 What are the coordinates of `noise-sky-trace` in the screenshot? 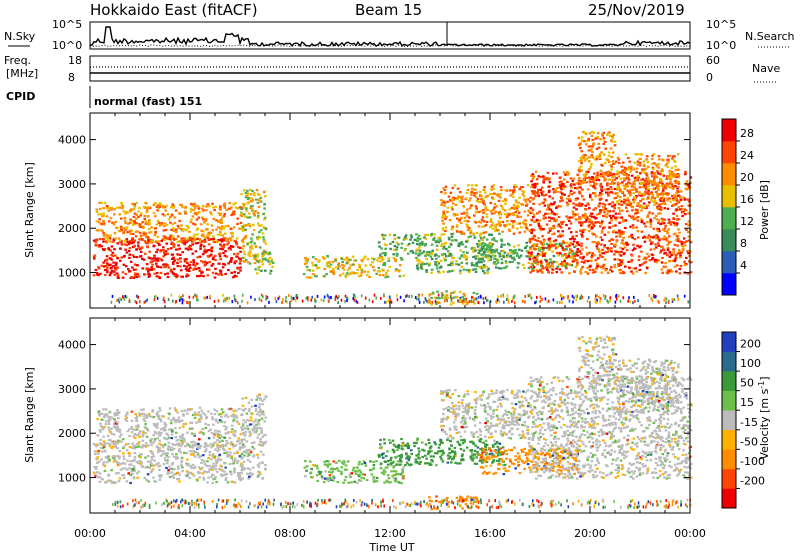 It's located at (390, 36).